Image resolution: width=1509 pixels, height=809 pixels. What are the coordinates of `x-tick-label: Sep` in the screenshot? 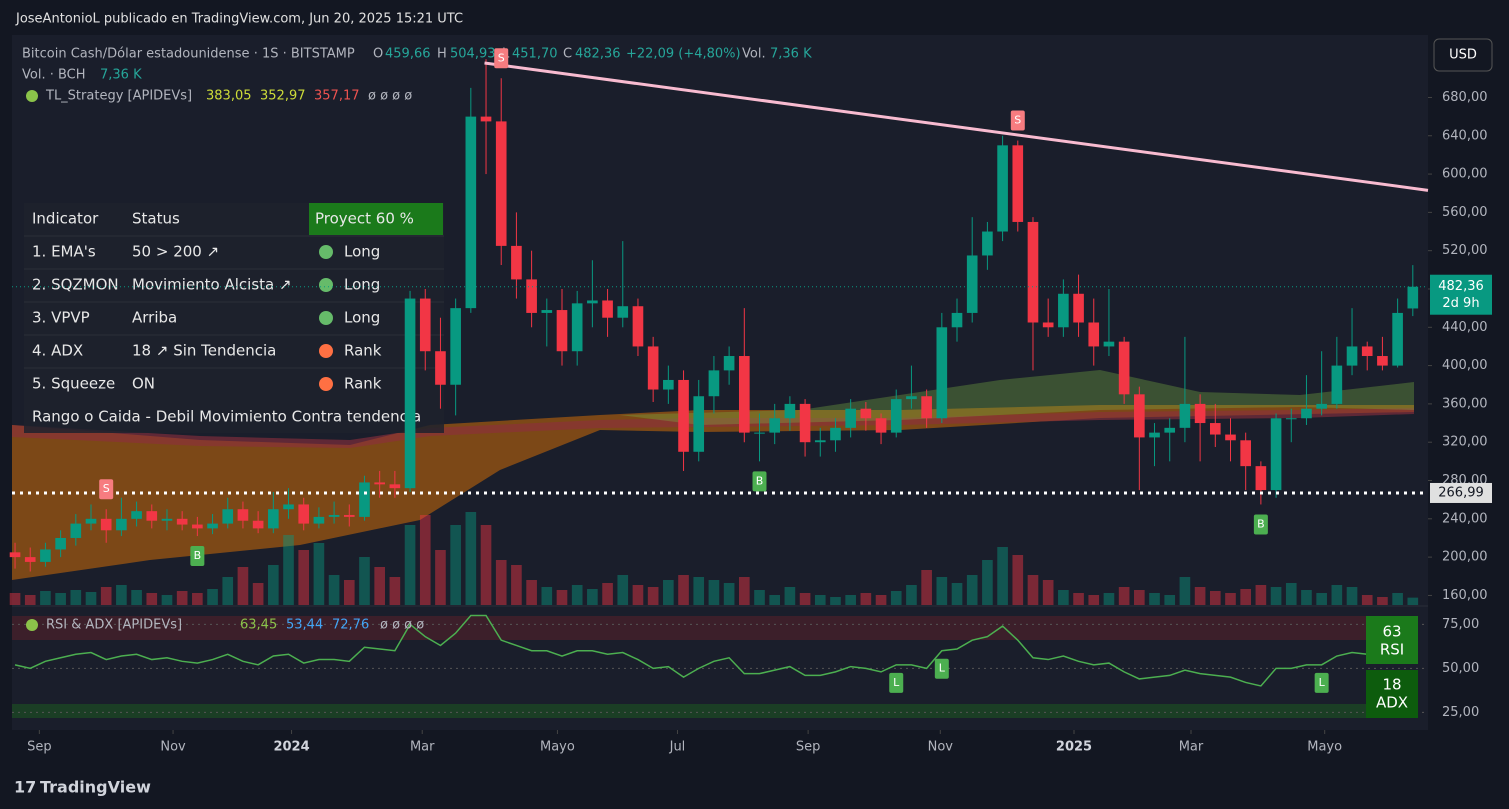 It's located at (808, 747).